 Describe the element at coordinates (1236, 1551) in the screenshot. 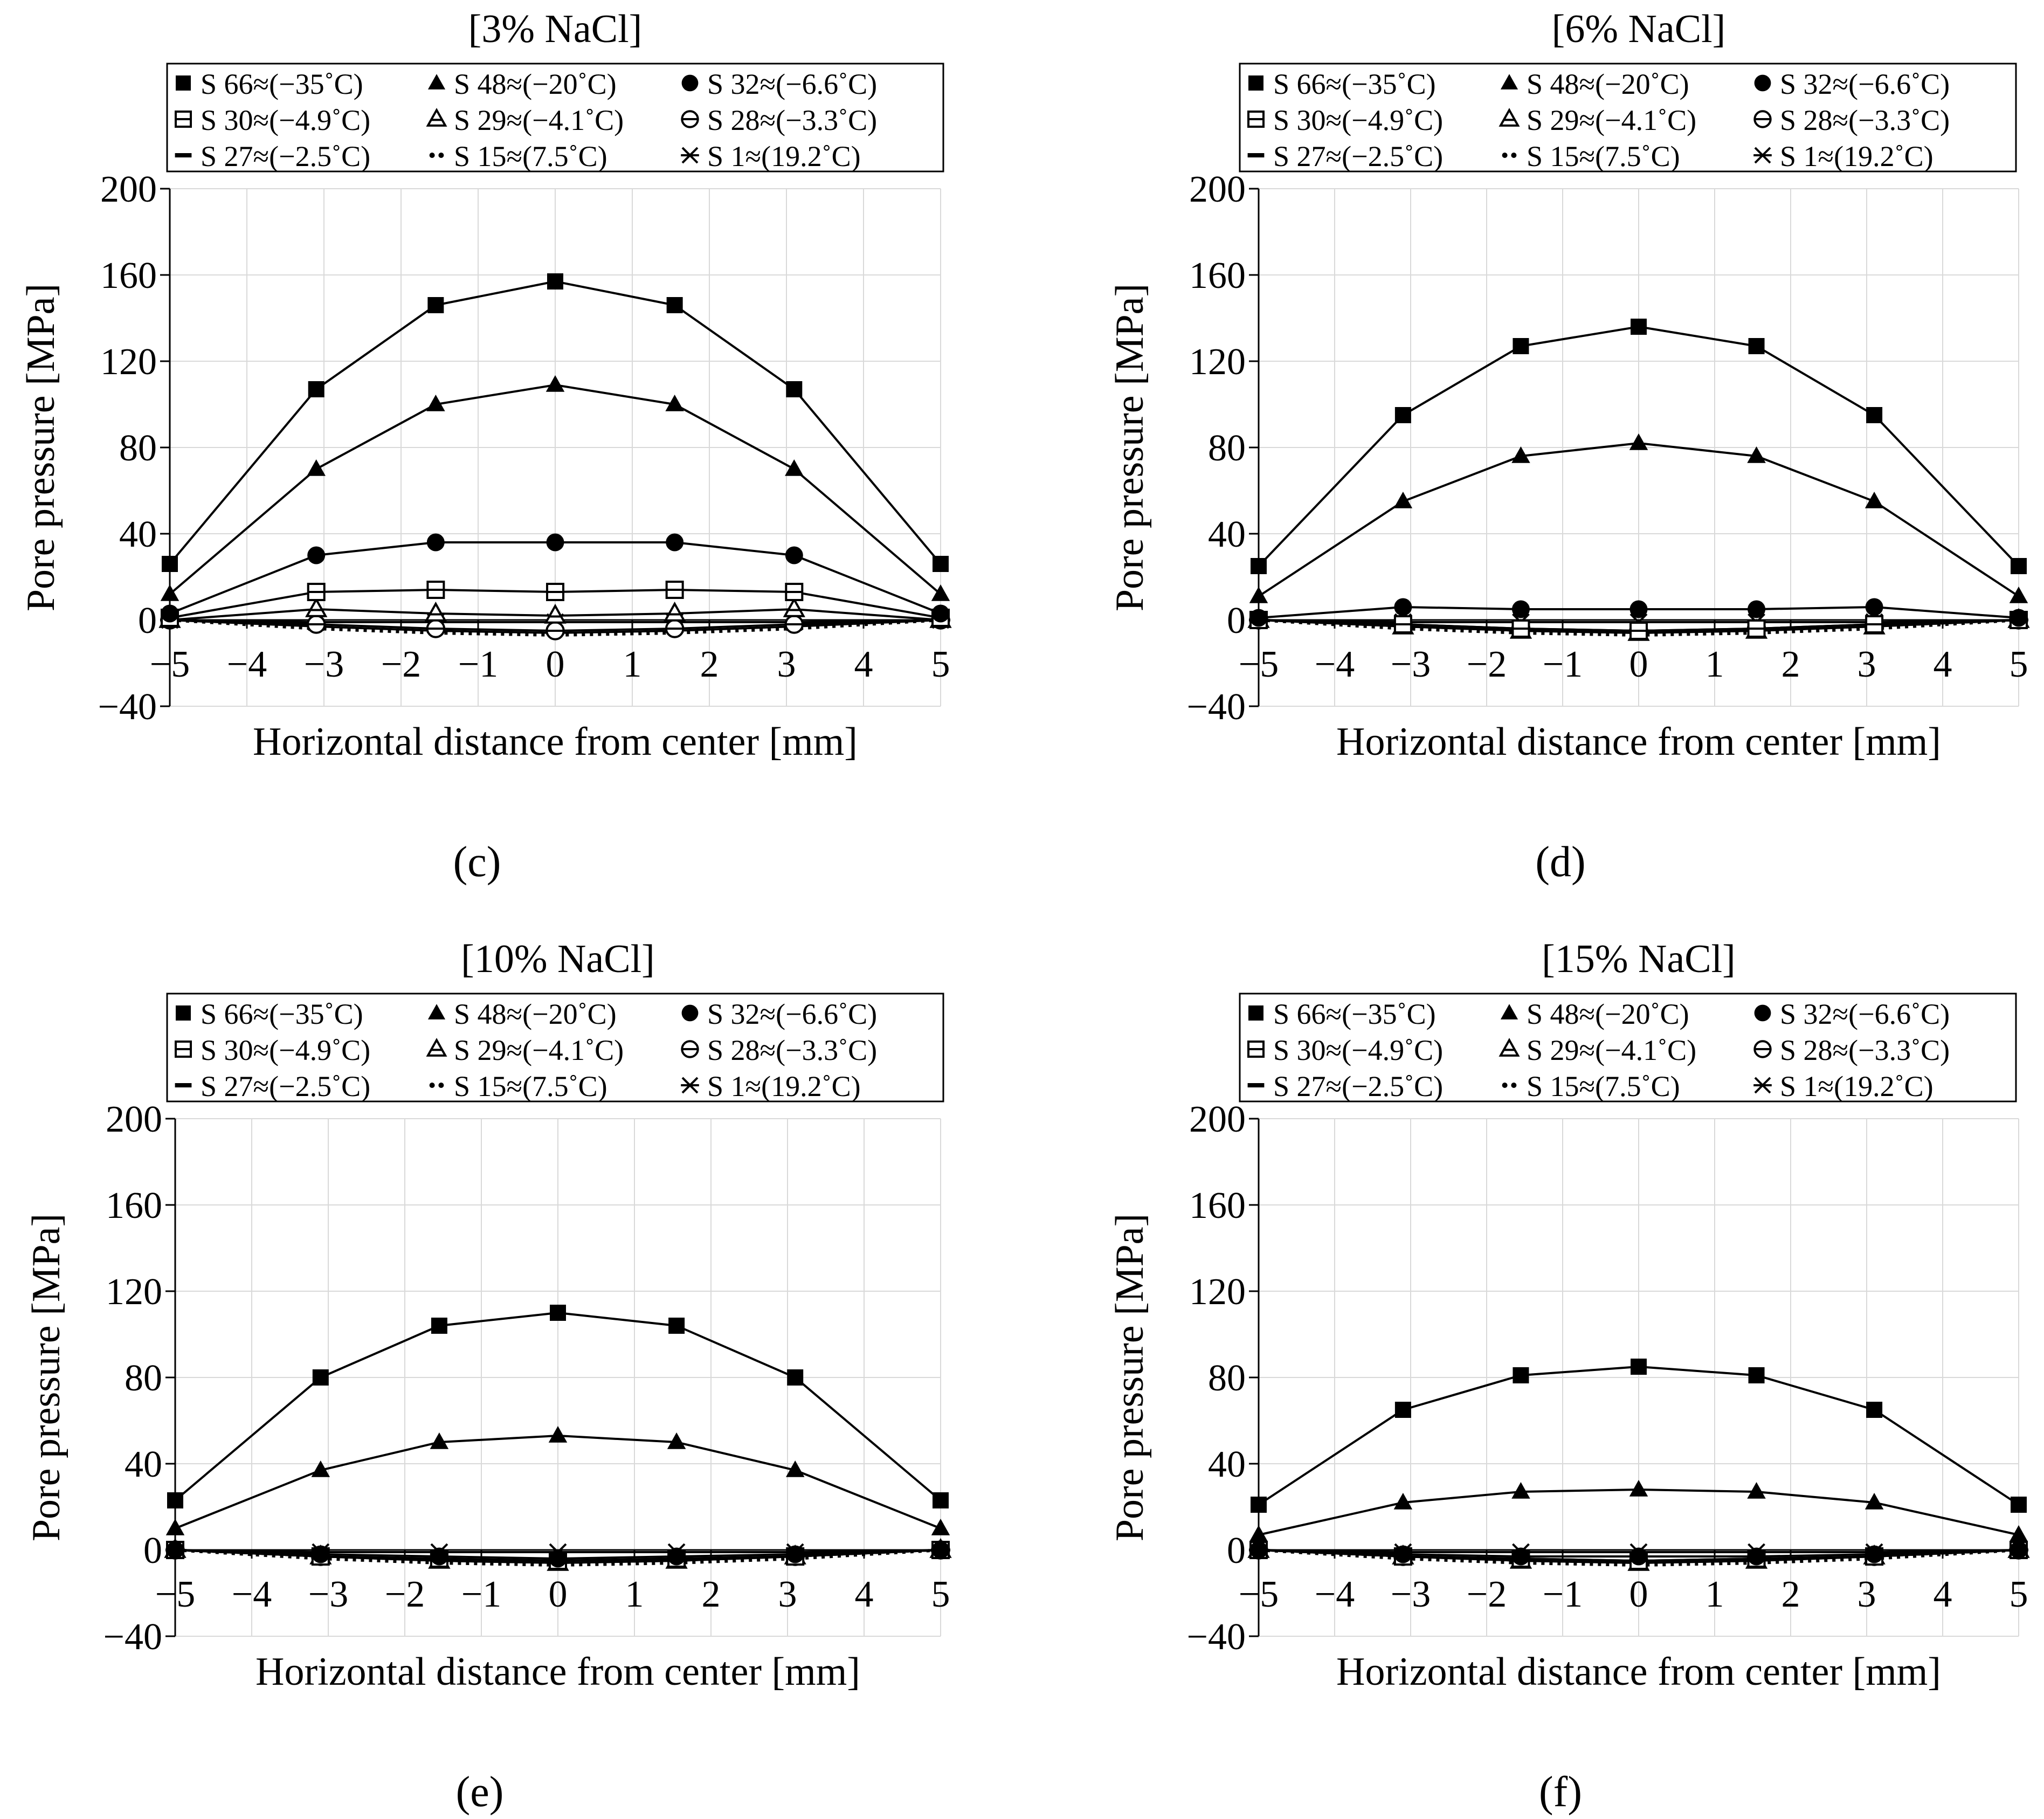

I see `y-tick-label: 0` at that location.